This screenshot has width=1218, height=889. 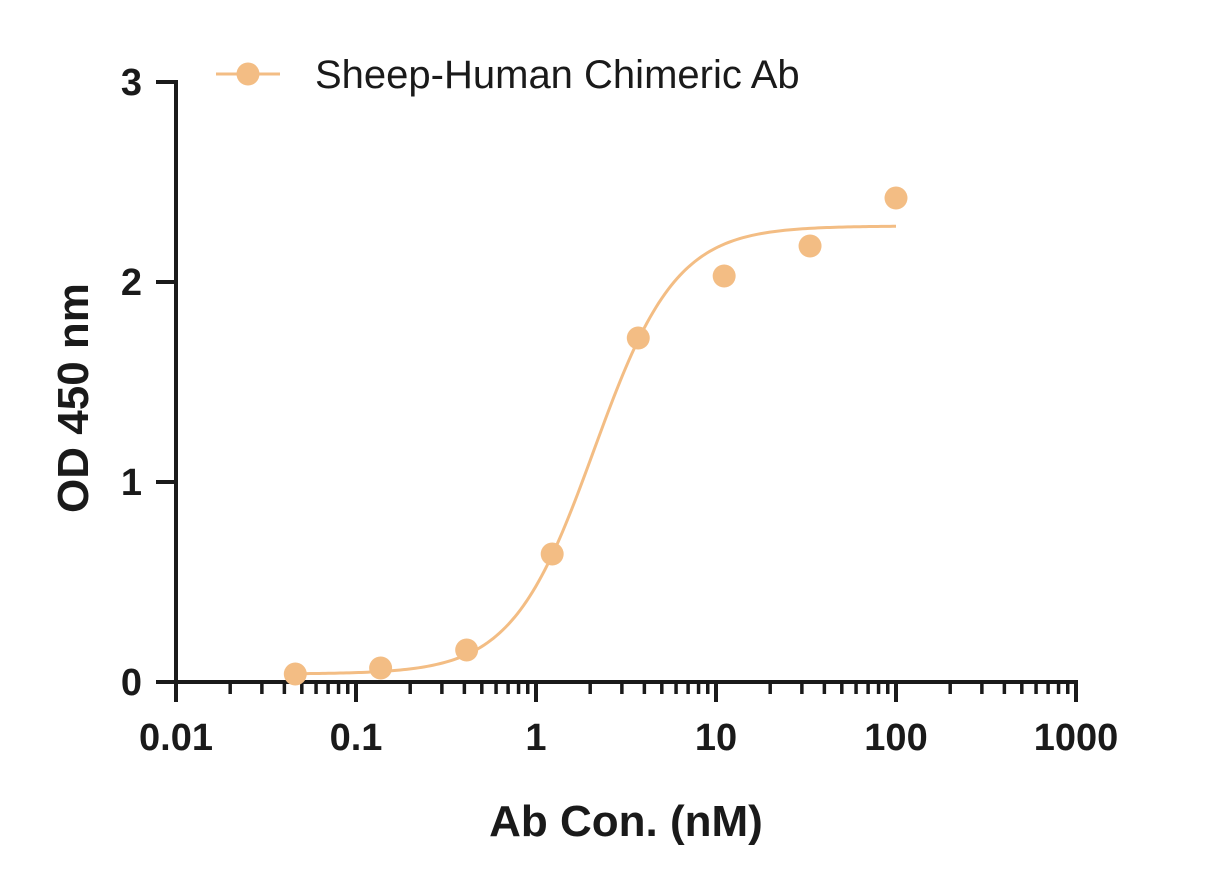 What do you see at coordinates (356, 738) in the screenshot?
I see `x-tick-label: 0.1` at bounding box center [356, 738].